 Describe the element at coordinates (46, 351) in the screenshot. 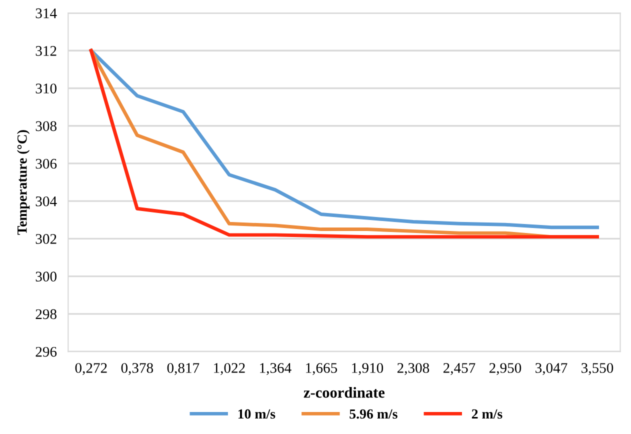

I see `y-tick-label: 296` at that location.